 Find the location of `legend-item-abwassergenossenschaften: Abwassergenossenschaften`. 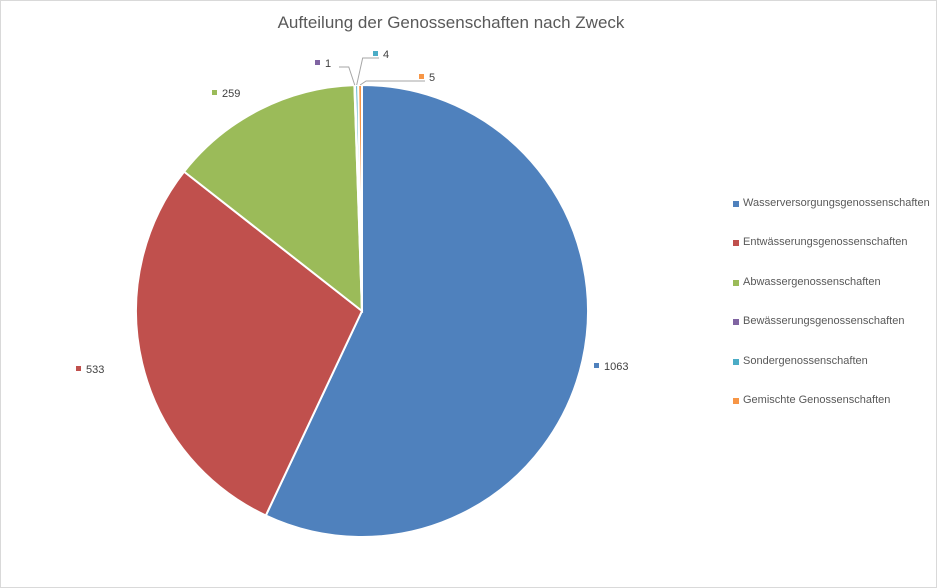

legend-item-abwassergenossenschaften: Abwassergenossenschaften is located at coordinates (831, 295).